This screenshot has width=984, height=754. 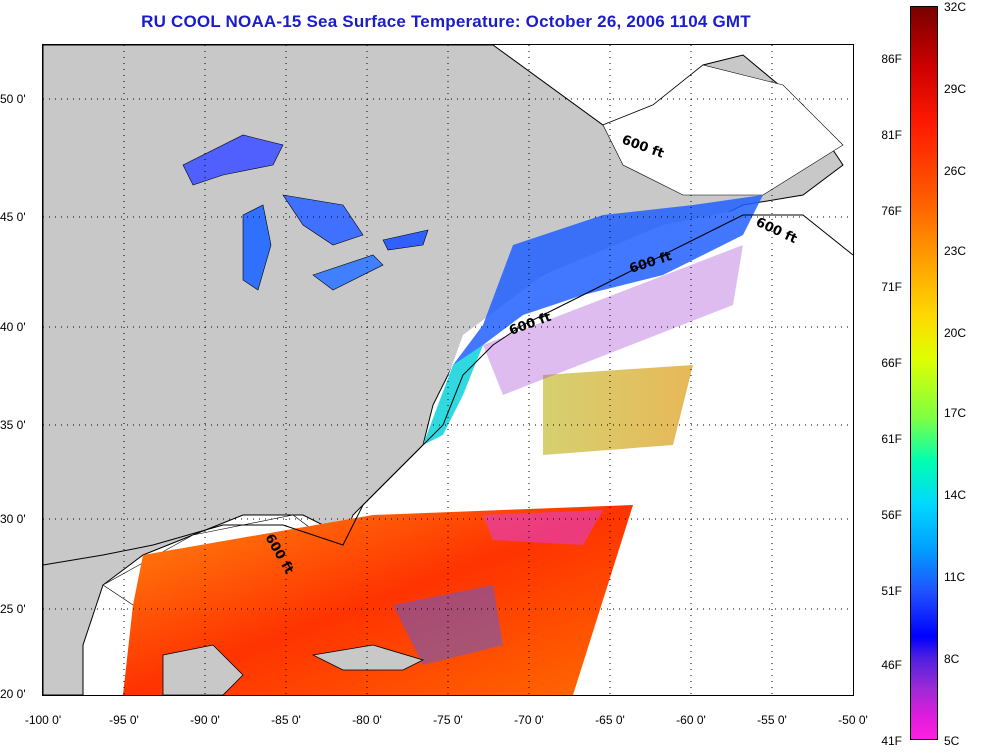 What do you see at coordinates (529, 720) in the screenshot?
I see `lon-tick: -70 0'` at bounding box center [529, 720].